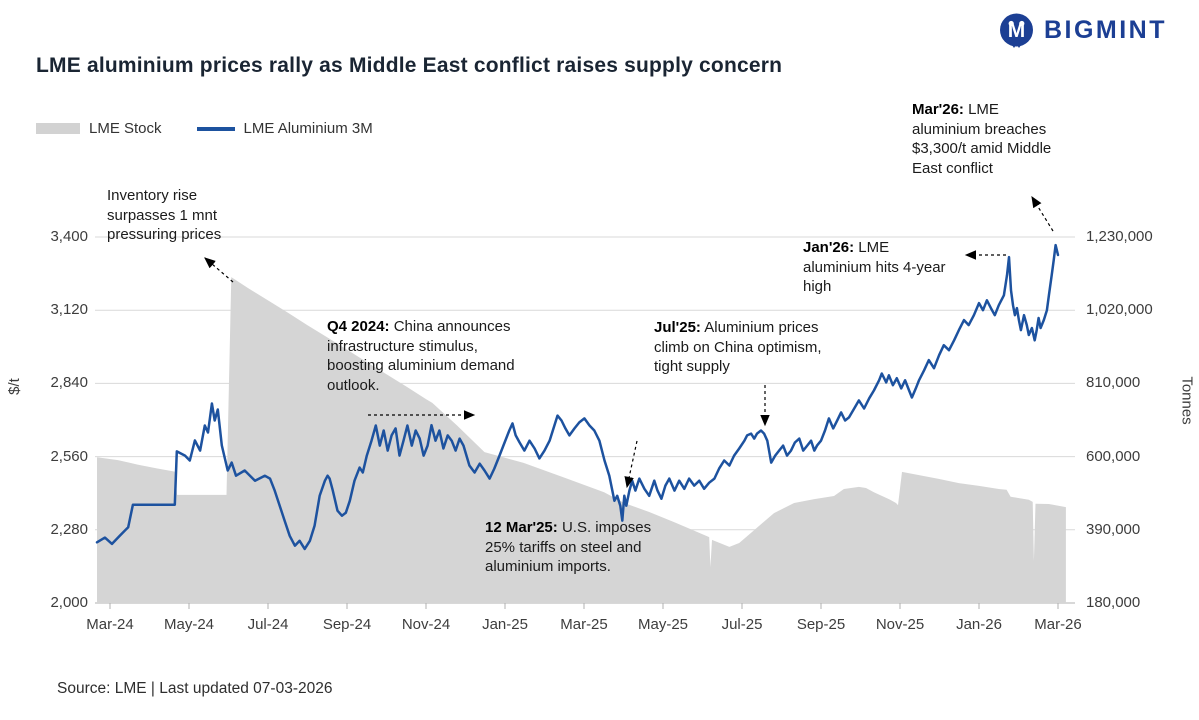  Describe the element at coordinates (69, 456) in the screenshot. I see `y-left-tick-label: 2,560` at that location.